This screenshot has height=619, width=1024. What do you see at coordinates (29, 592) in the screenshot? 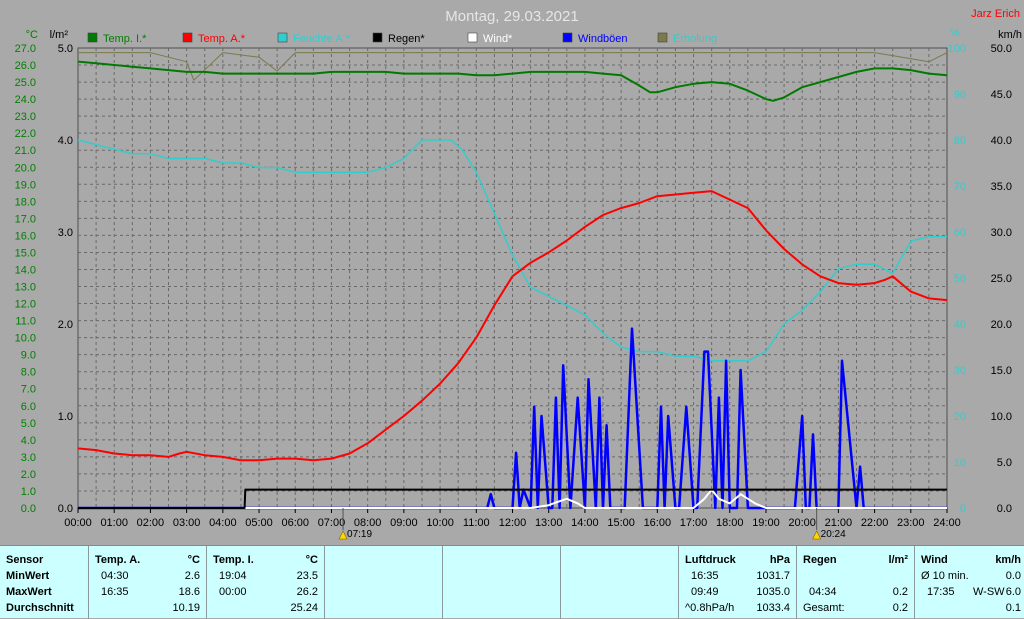
I see `row-label-max: MaxWert` at bounding box center [29, 592].